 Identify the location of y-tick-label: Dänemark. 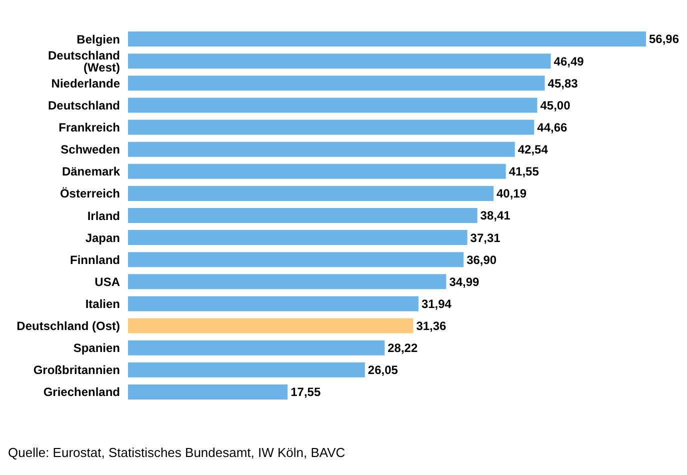
(91, 171).